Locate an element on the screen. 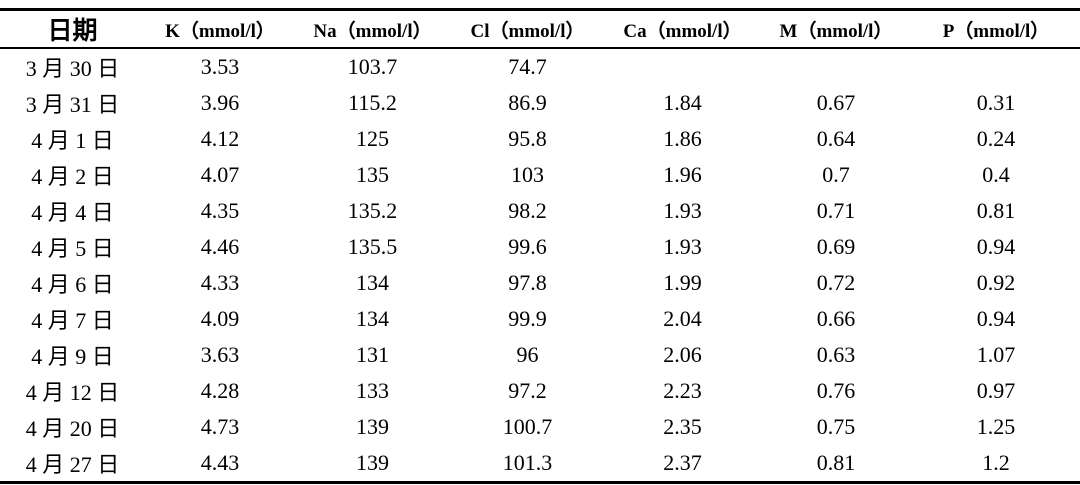 The image size is (1080, 485). cell-k: 4.07 is located at coordinates (220, 174).